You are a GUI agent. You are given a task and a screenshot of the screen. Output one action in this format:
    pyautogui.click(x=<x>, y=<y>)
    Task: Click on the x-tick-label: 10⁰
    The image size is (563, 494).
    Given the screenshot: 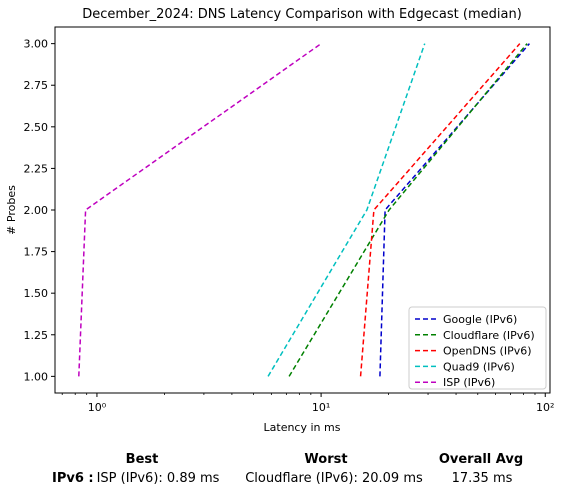 What is the action you would take?
    pyautogui.click(x=97, y=407)
    